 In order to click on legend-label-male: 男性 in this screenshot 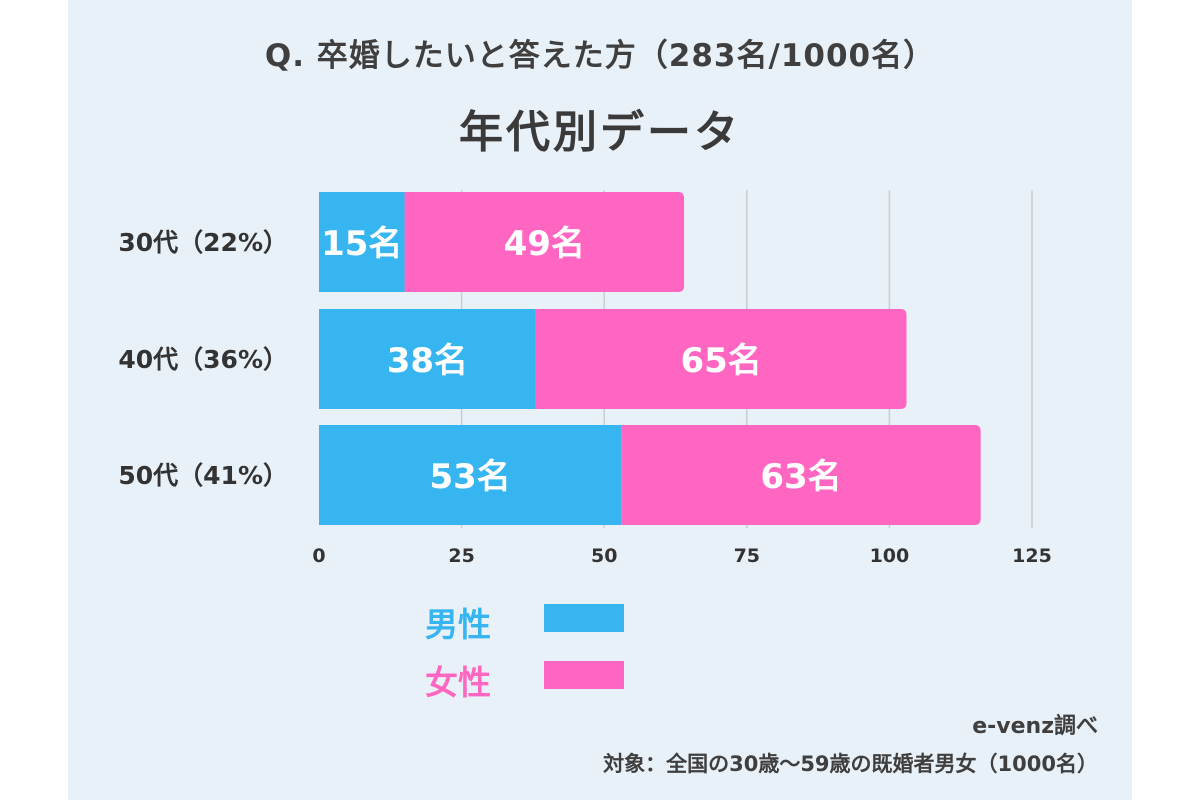, I will do `click(458, 624)`.